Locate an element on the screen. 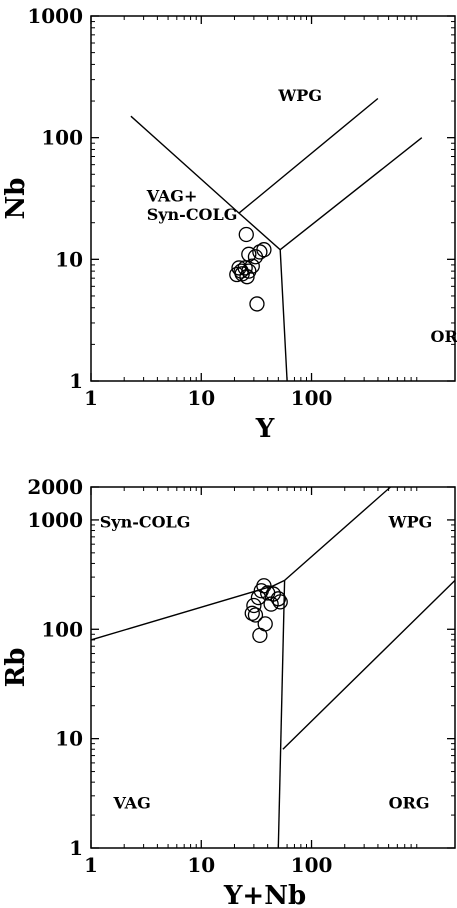 The height and width of the screenshot is (908, 457). x-axis-label: Y+Nb is located at coordinates (264, 894).